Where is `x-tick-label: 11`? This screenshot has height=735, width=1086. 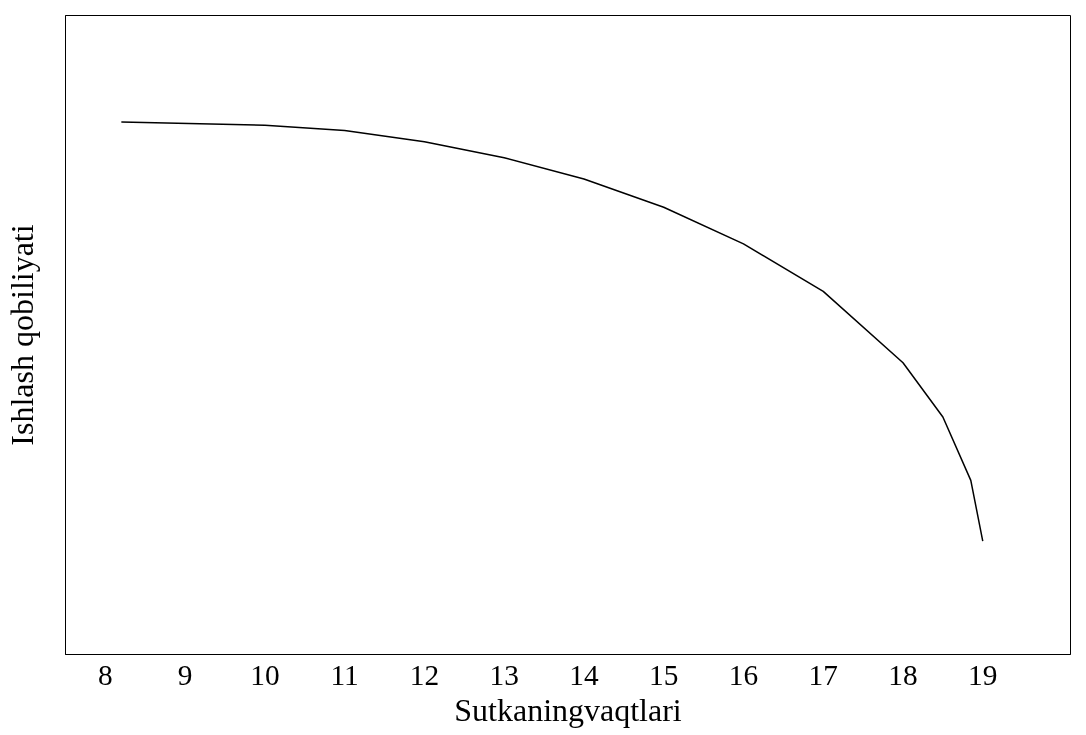 x-tick-label: 11 is located at coordinates (344, 674).